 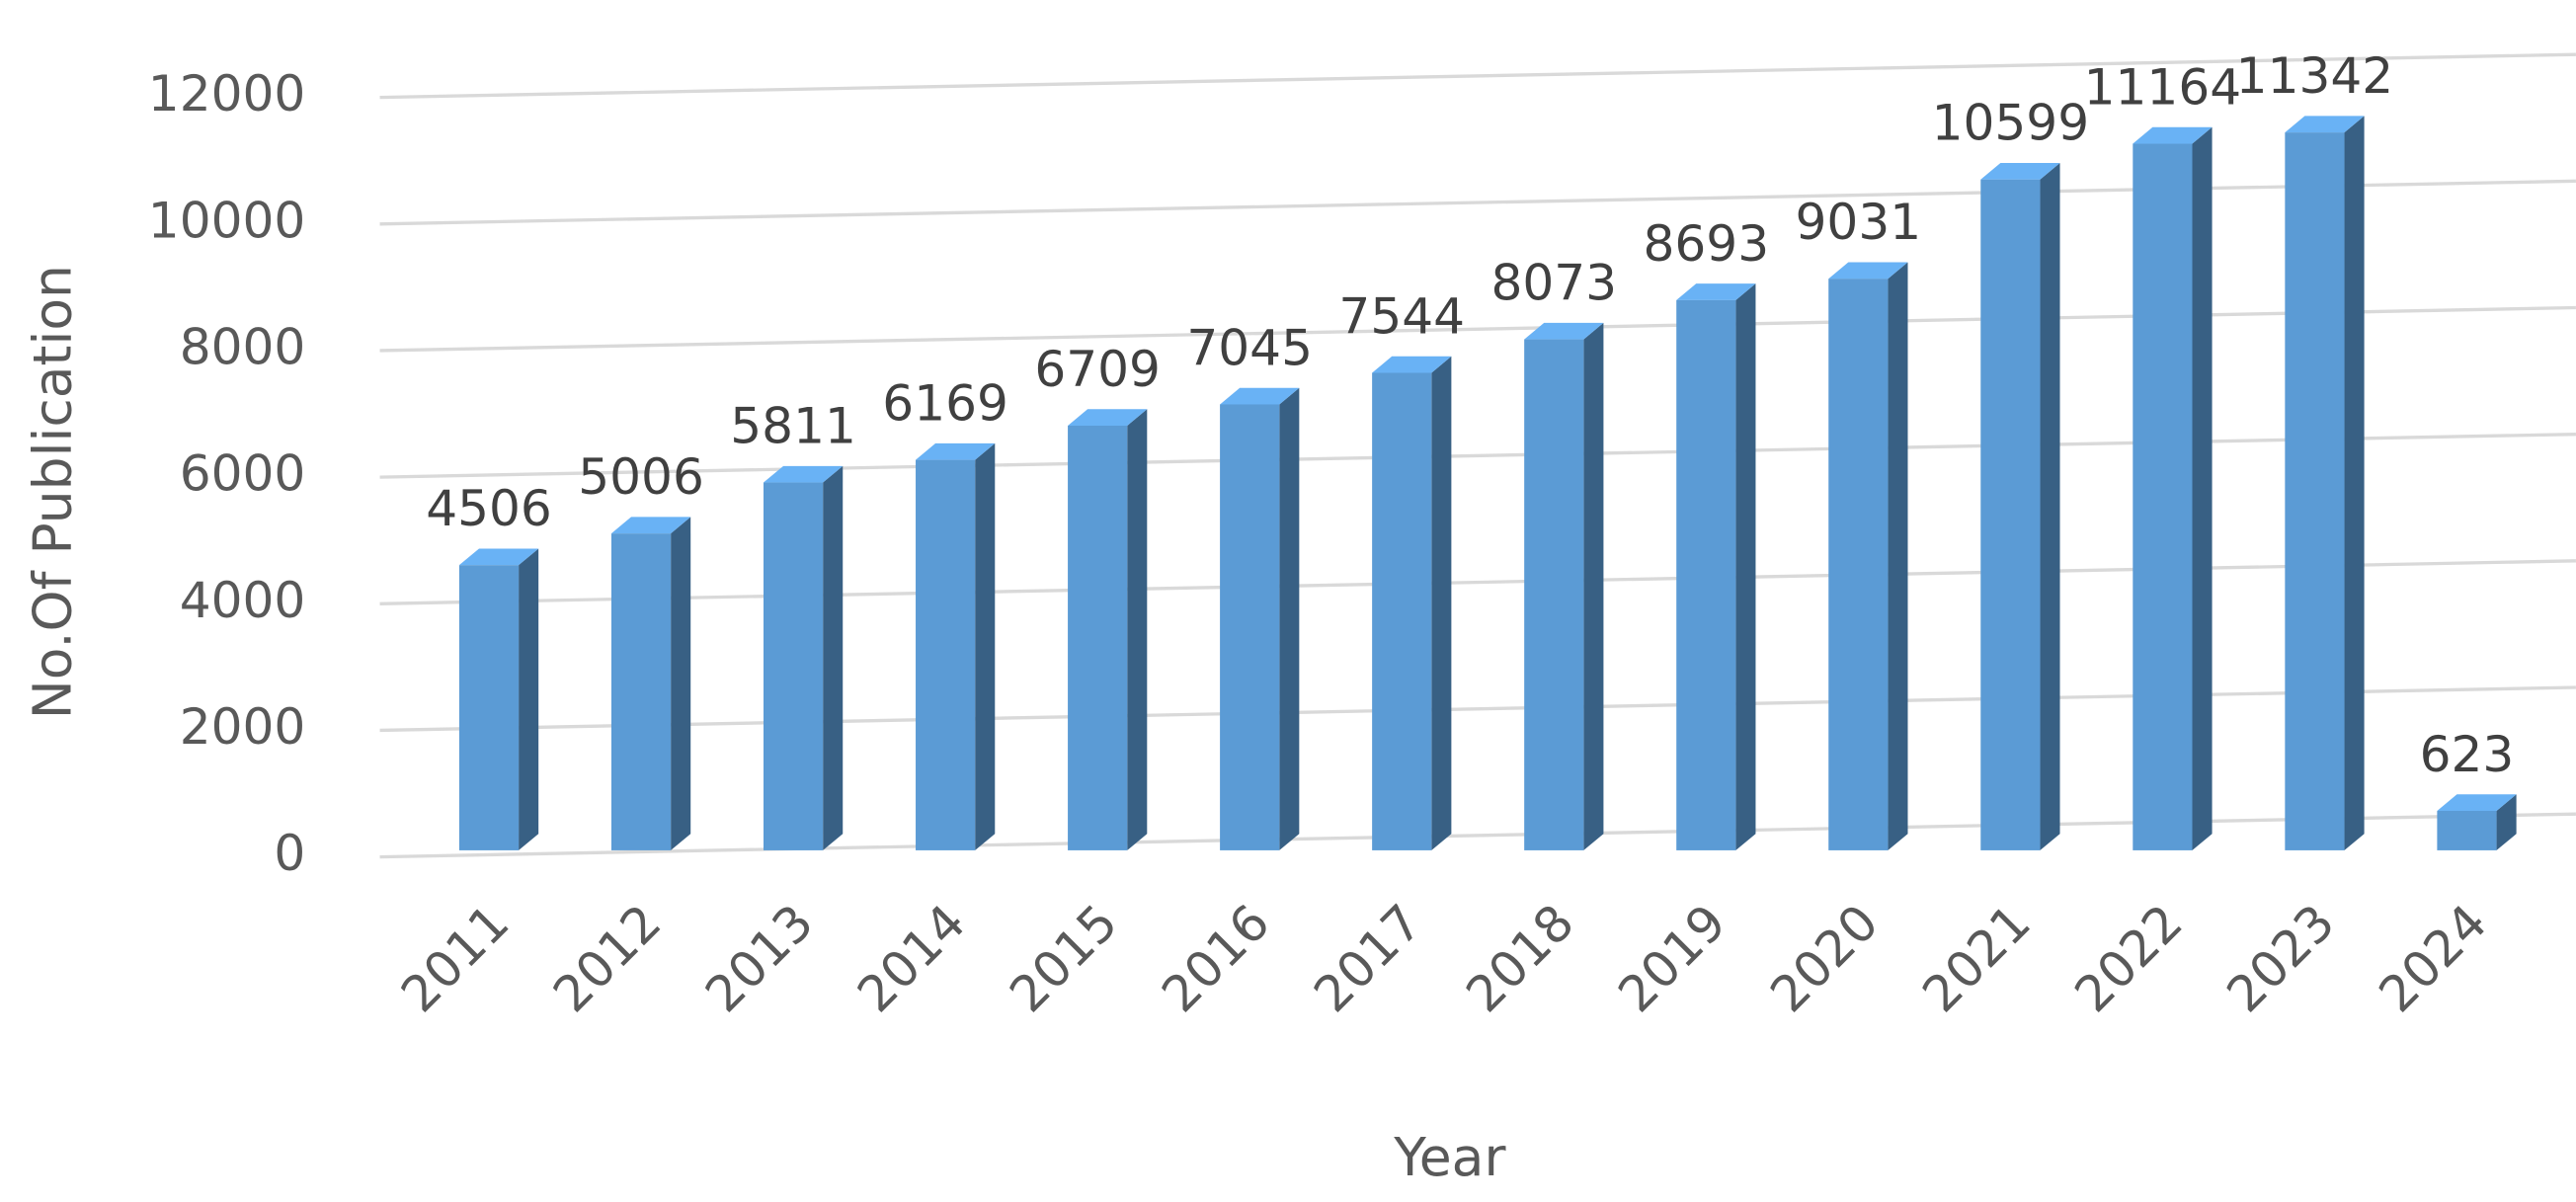 What do you see at coordinates (243, 600) in the screenshot?
I see `y-tick-label: 4000` at bounding box center [243, 600].